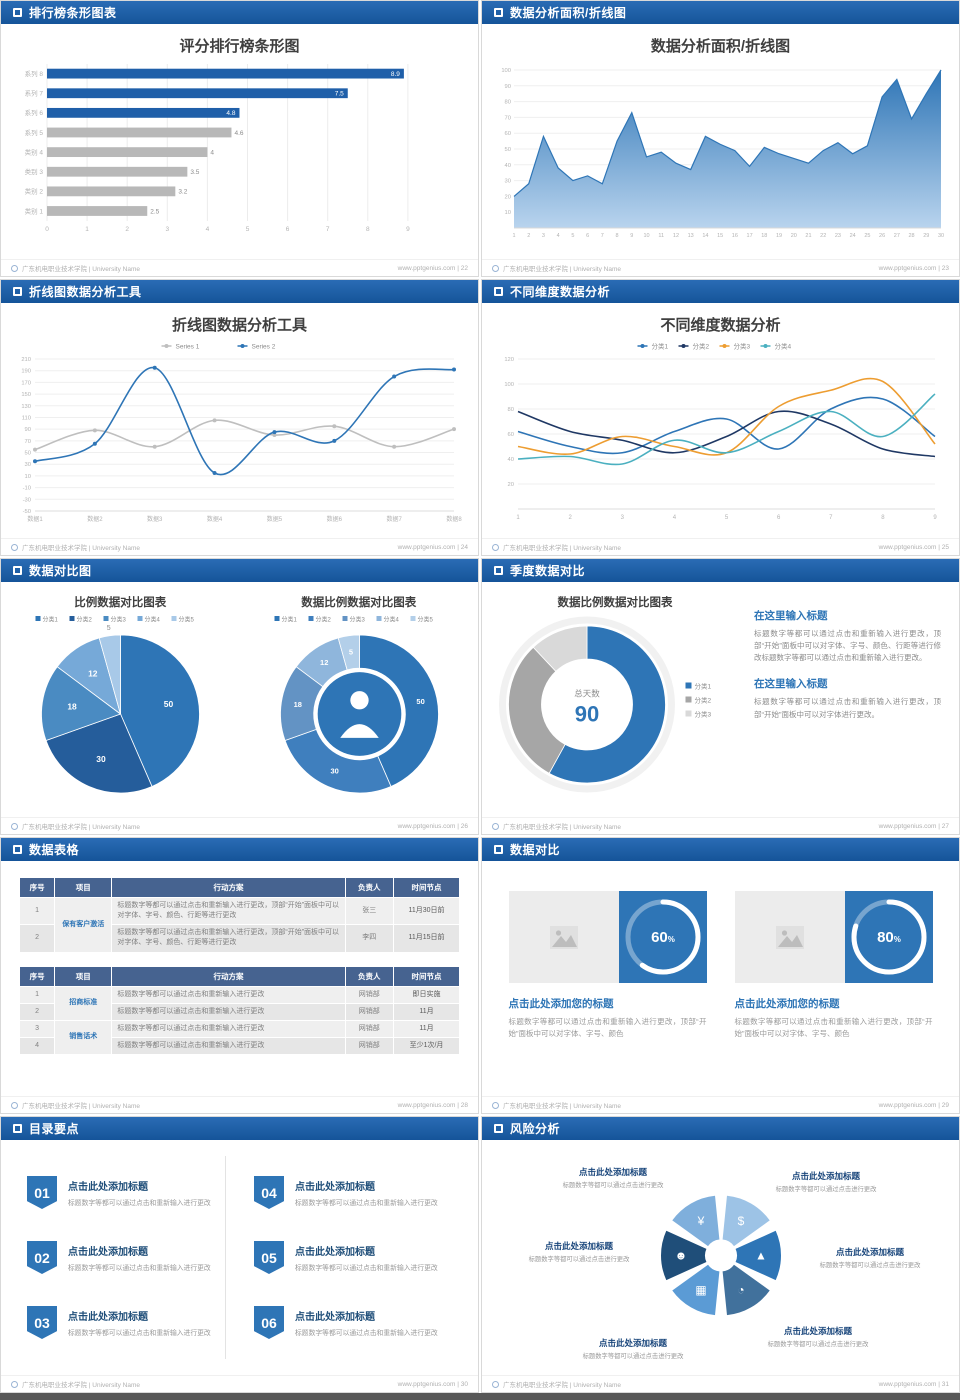 This screenshot has width=960, height=1400. What do you see at coordinates (394, 519) in the screenshot?
I see `svg-text: 数据7` at bounding box center [394, 519].